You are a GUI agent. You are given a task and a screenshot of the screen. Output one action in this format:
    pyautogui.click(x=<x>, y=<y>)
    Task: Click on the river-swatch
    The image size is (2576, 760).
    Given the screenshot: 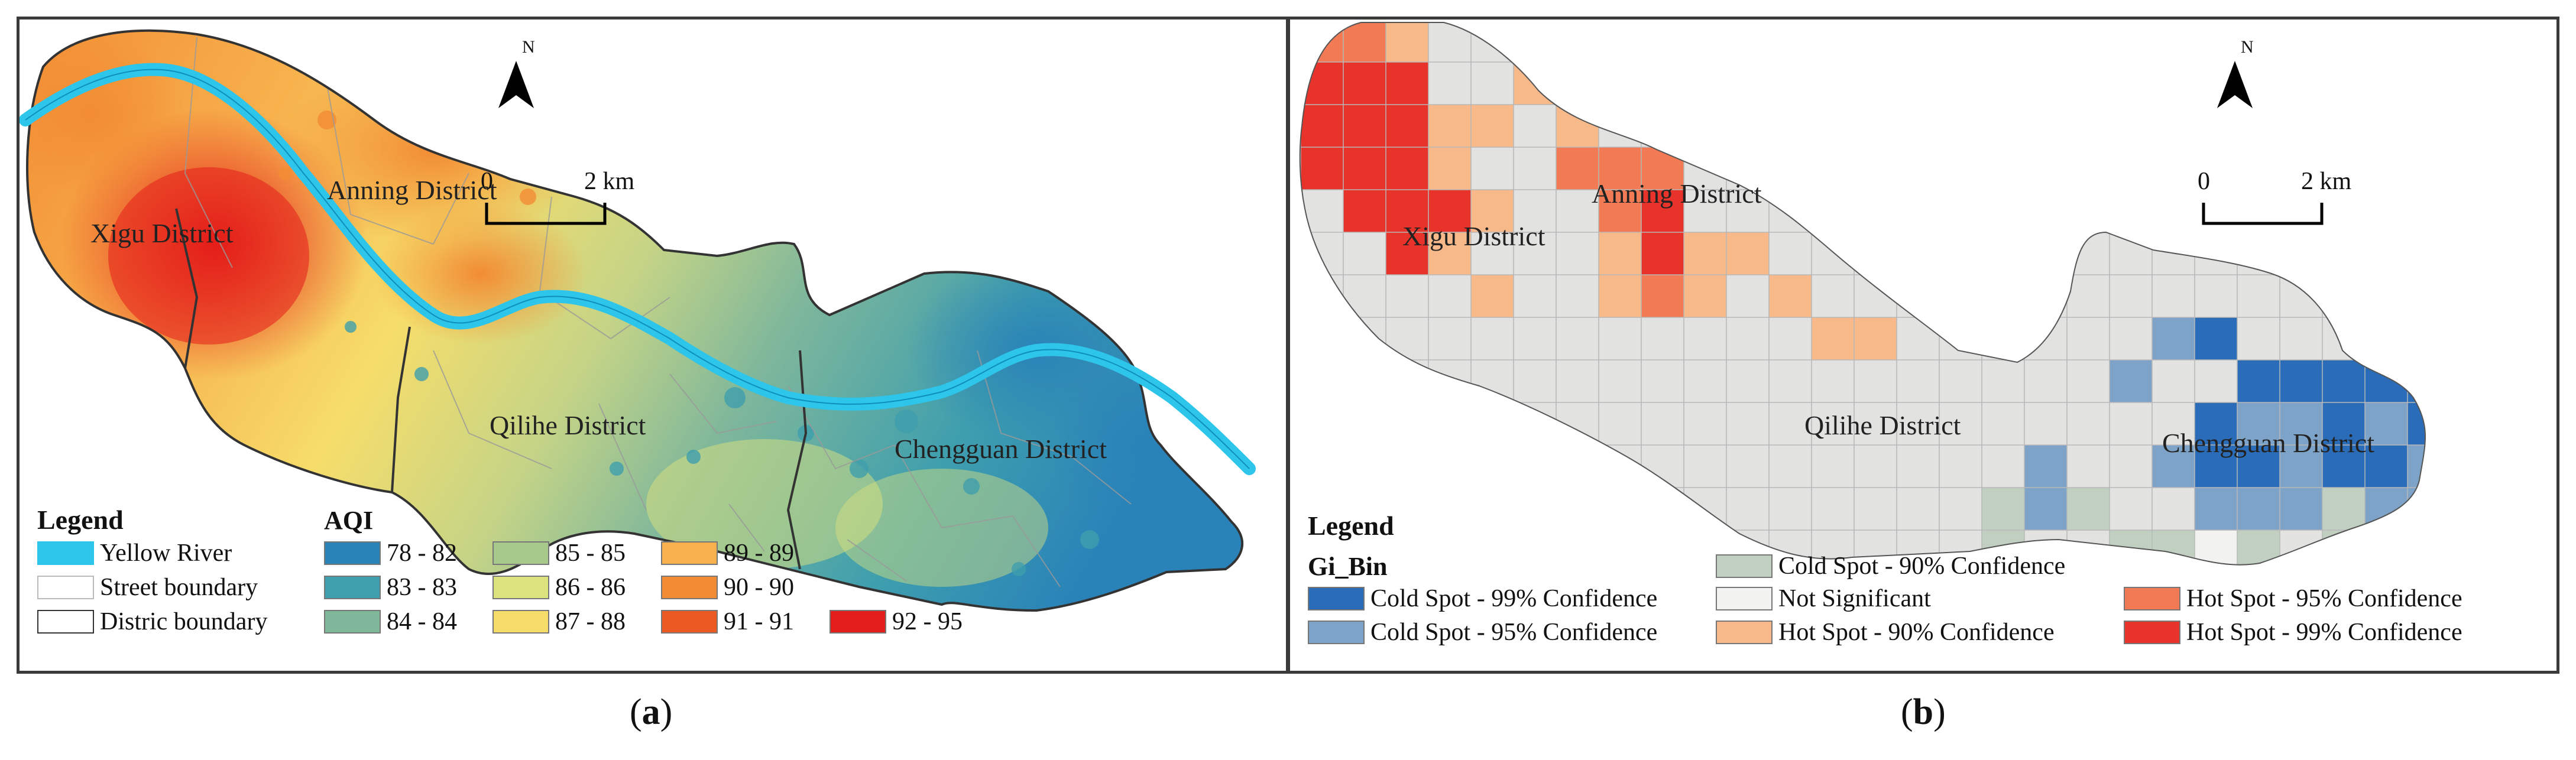 What is the action you would take?
    pyautogui.click(x=65, y=553)
    